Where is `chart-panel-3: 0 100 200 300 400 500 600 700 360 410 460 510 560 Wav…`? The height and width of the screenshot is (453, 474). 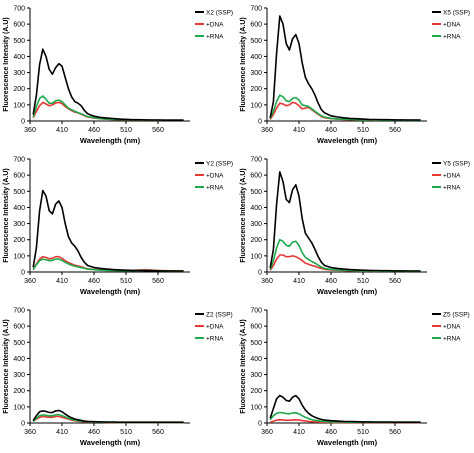 chart-panel-3: 0 100 200 300 400 500 600 700 360 410 460 510 560 Wav… is located at coordinates (118, 227).